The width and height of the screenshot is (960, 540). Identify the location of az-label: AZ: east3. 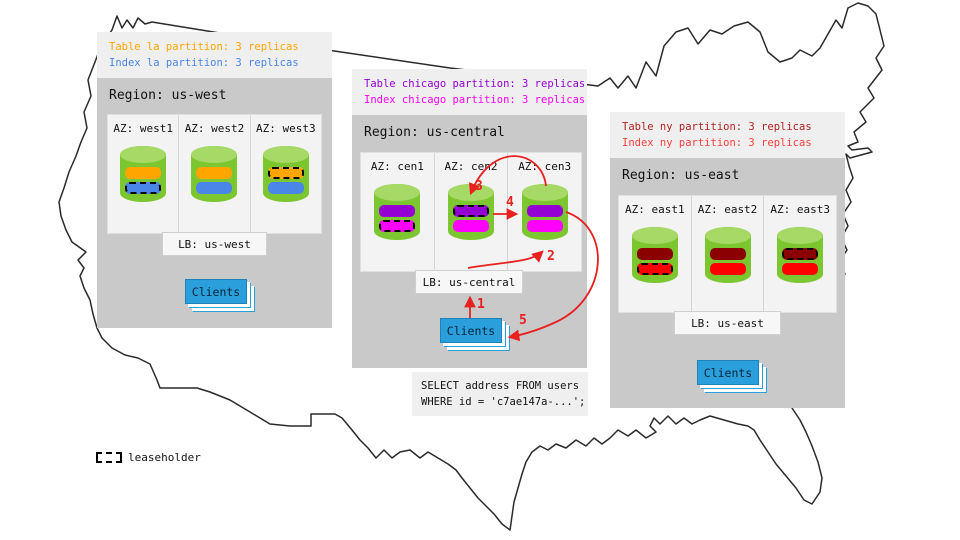
(800, 209).